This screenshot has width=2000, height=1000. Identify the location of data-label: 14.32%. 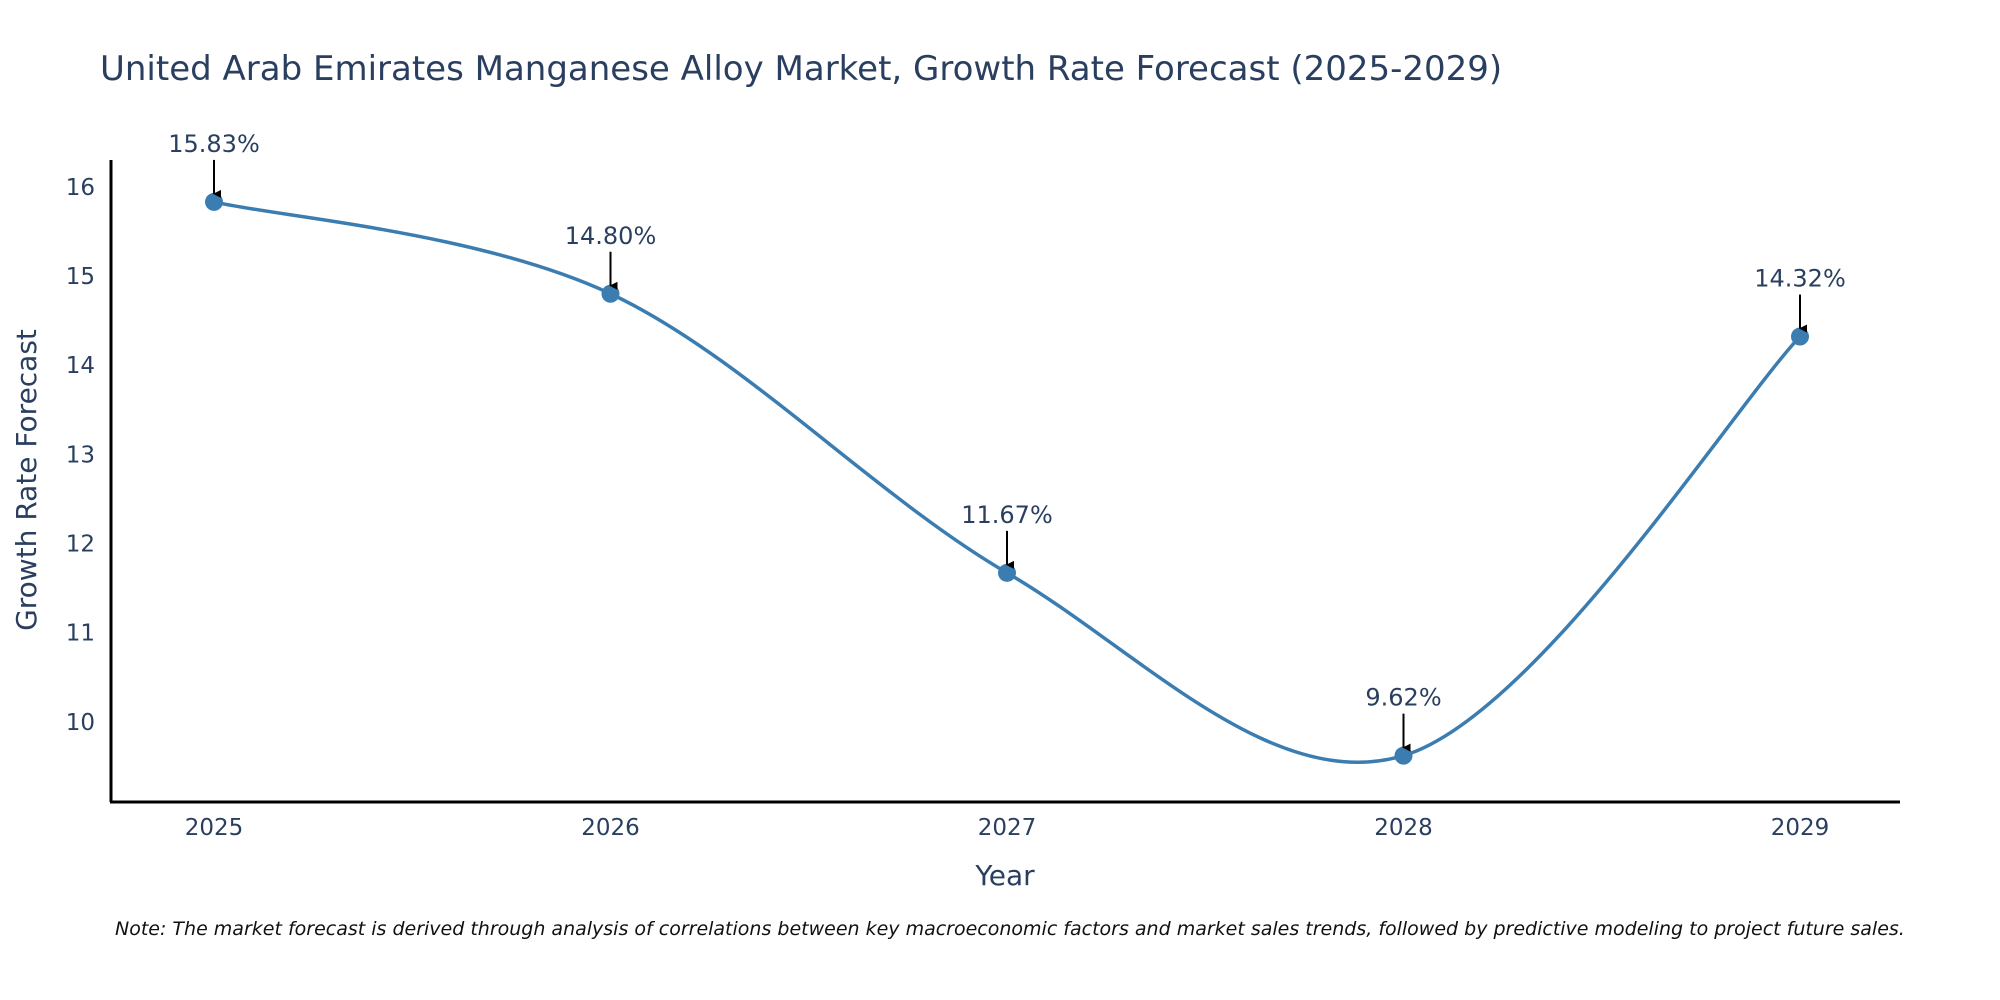
(1800, 279).